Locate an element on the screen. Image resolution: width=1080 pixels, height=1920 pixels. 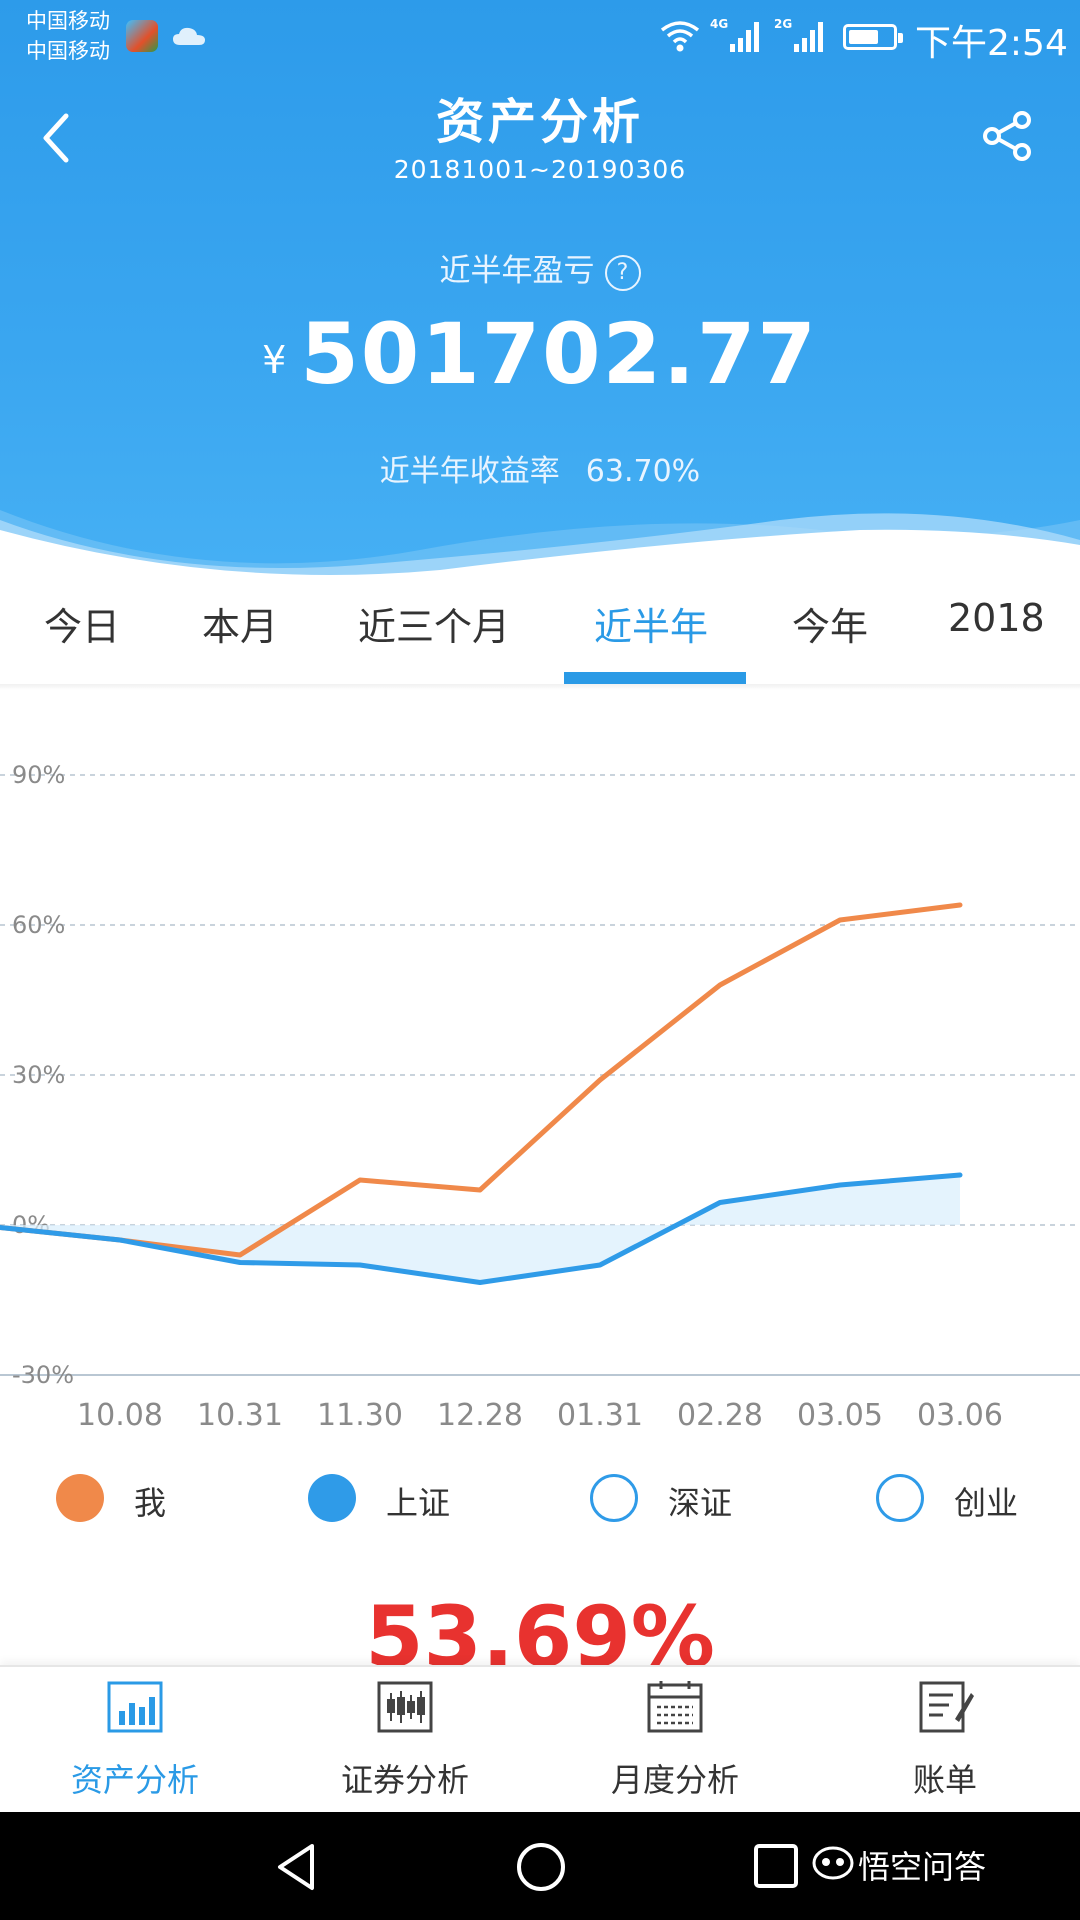
page-title: 资产分析 is located at coordinates (539, 122).